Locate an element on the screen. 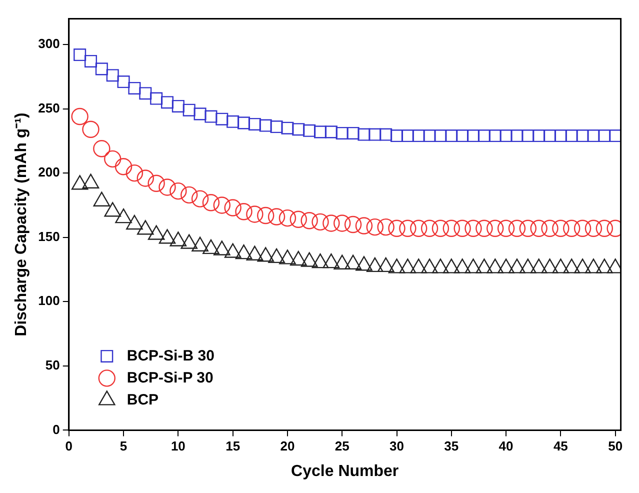  y-tick-label: 0 is located at coordinates (56, 429).